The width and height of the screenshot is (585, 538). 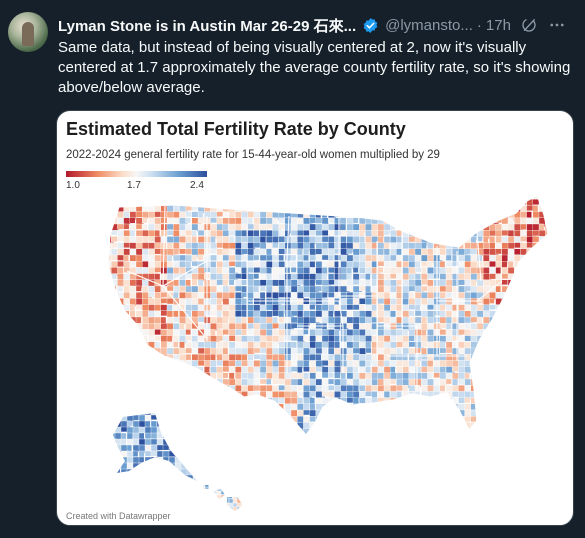 What do you see at coordinates (28, 32) in the screenshot?
I see `avatar` at bounding box center [28, 32].